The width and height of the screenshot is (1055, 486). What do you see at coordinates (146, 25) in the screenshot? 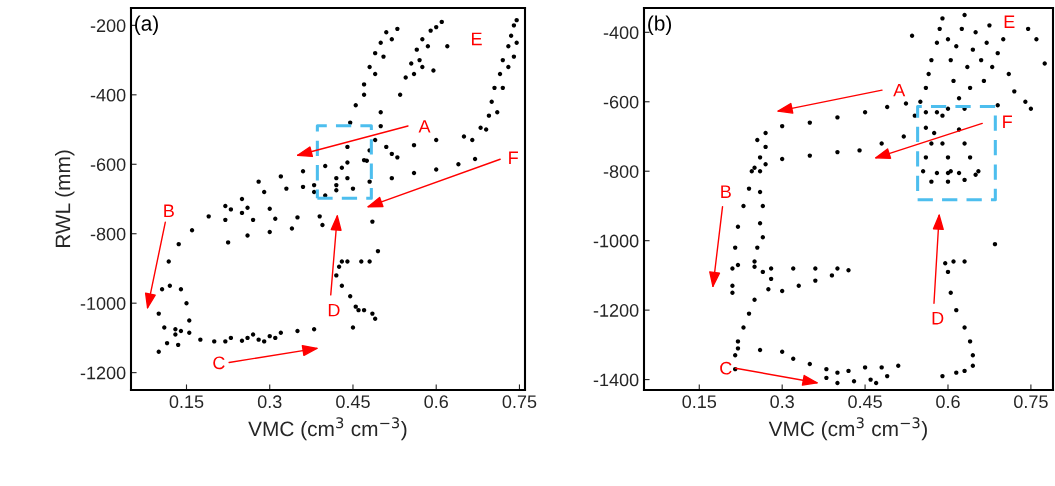
I see `annotation: (a)` at bounding box center [146, 25].